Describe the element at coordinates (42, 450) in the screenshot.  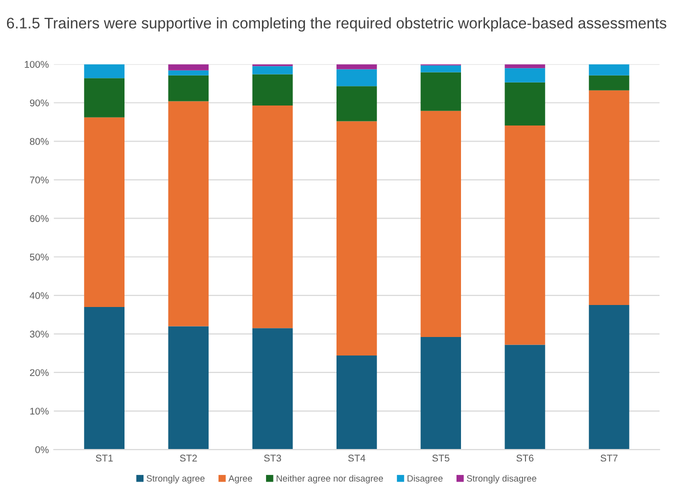
I see `y-tick-label: 0%` at that location.